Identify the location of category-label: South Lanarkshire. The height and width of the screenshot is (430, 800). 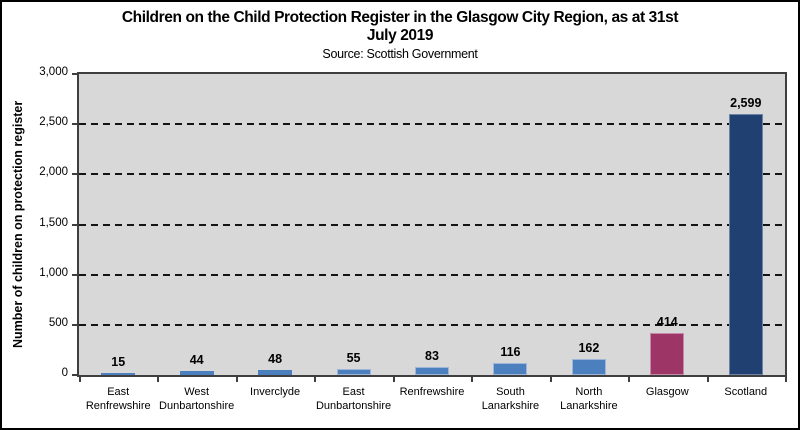
(510, 399).